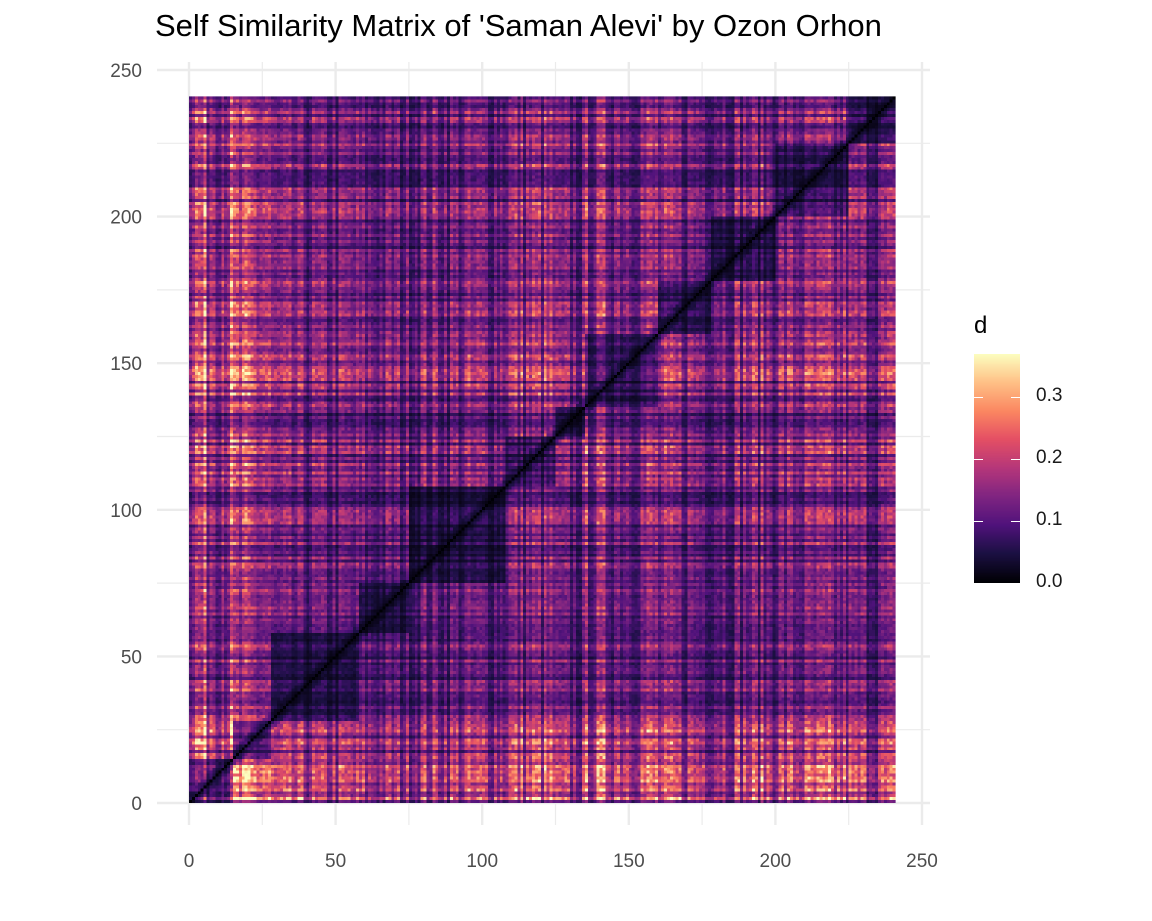 This screenshot has height=921, width=1152. Describe the element at coordinates (126, 364) in the screenshot. I see `y-tick-label: 150` at that location.